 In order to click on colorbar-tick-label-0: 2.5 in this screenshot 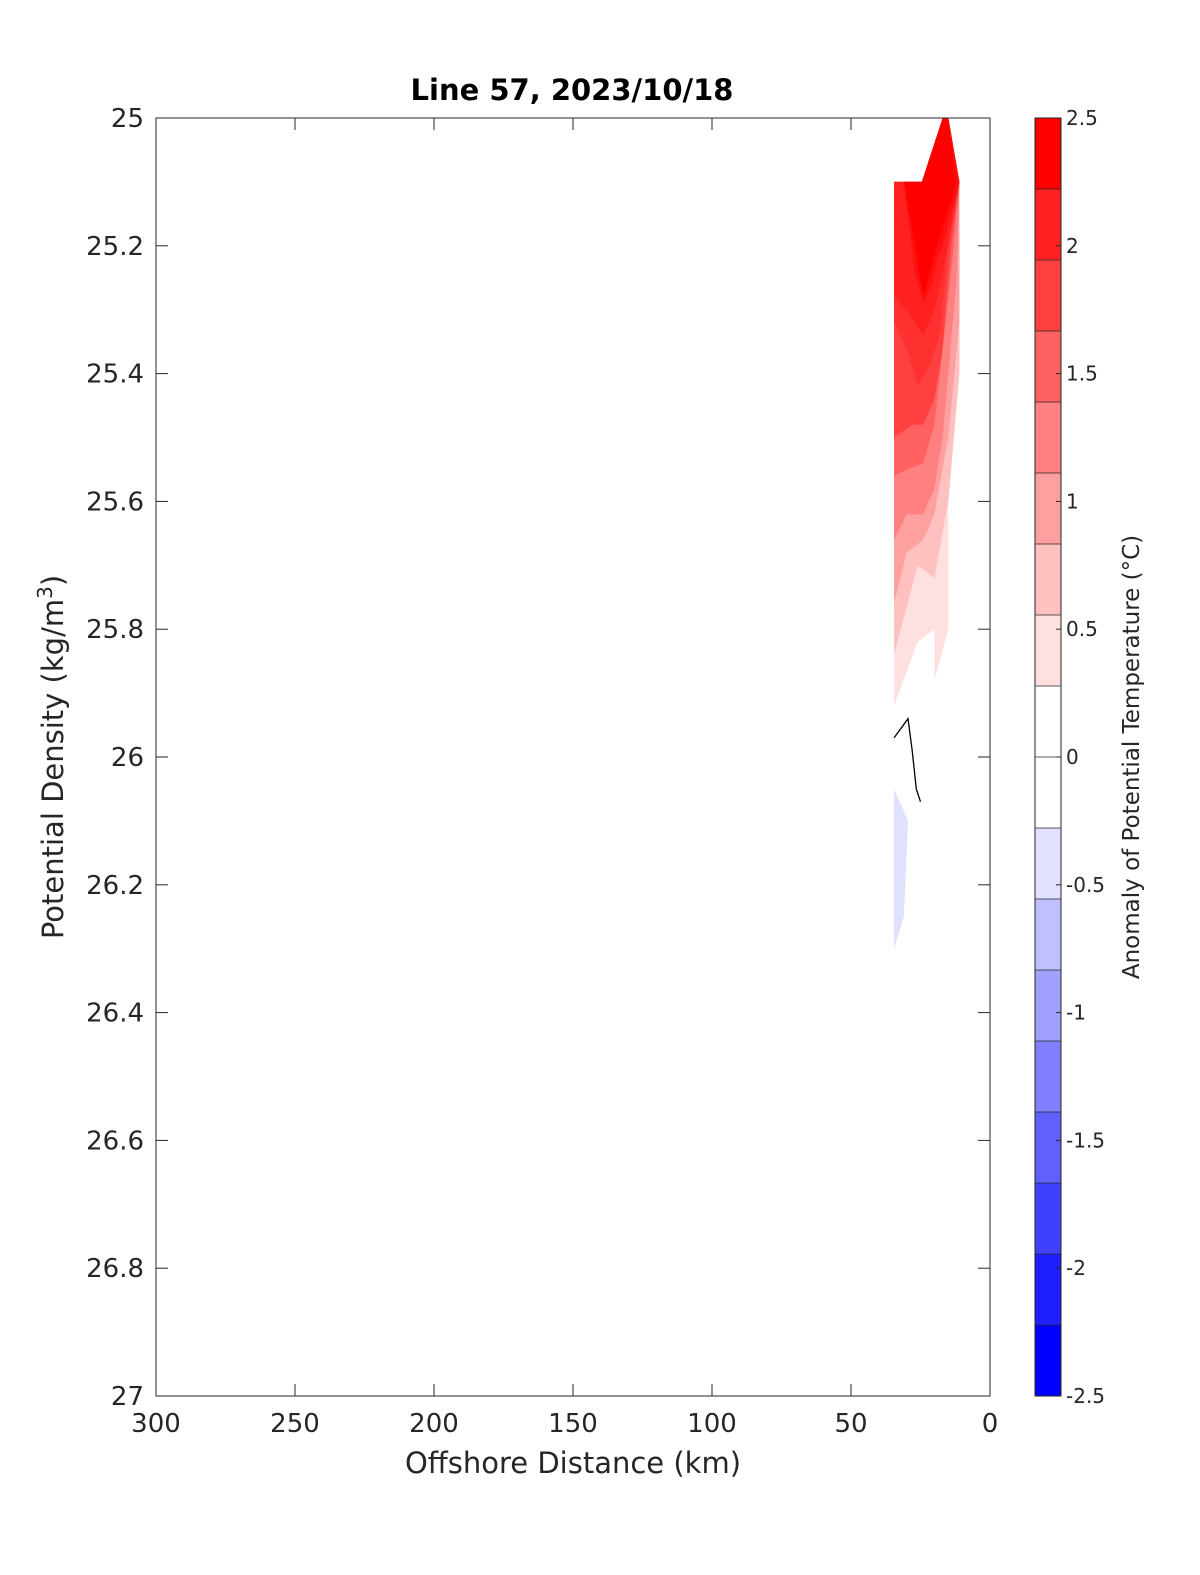, I will do `click(1082, 118)`.